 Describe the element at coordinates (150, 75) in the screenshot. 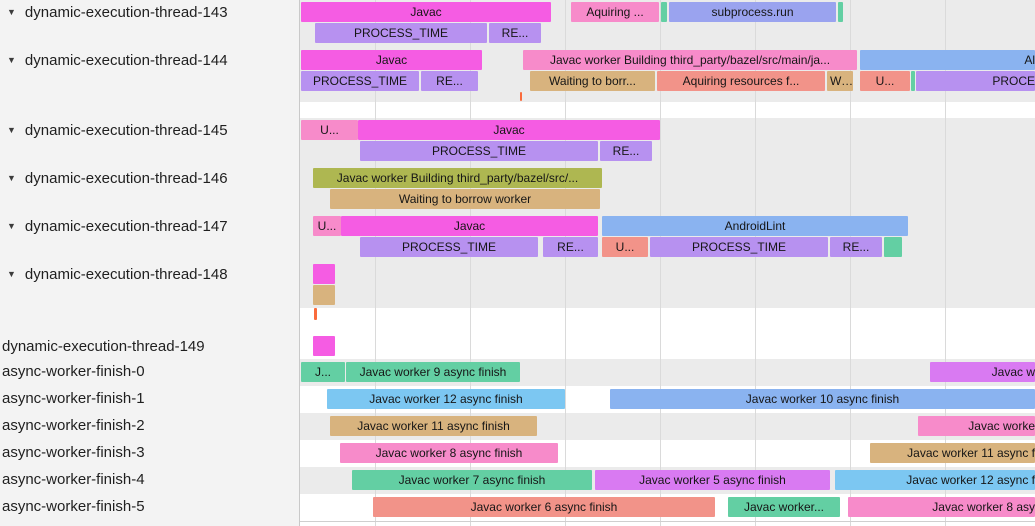

I see `track-header: ▼ dynamic-execution-thread-144` at that location.